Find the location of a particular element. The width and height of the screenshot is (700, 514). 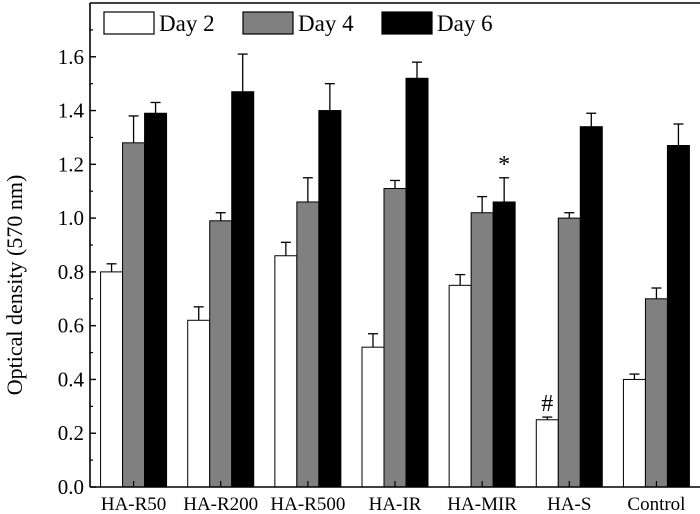

legend-label: Day 4 is located at coordinates (326, 23).